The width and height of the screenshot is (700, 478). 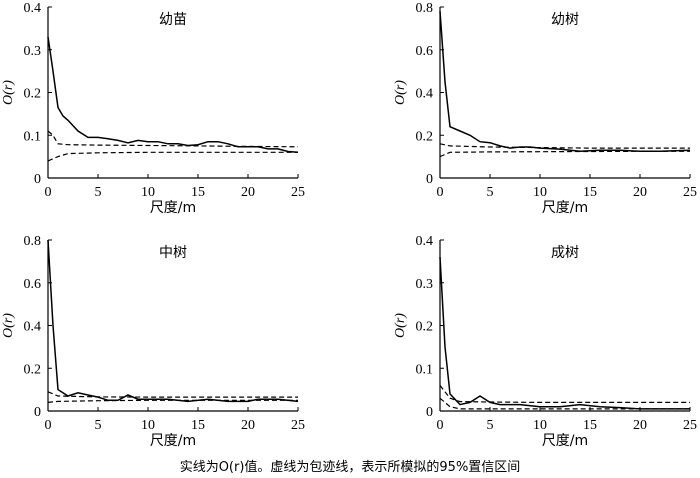 I want to click on subplot-title: 幼树, so click(x=565, y=20).